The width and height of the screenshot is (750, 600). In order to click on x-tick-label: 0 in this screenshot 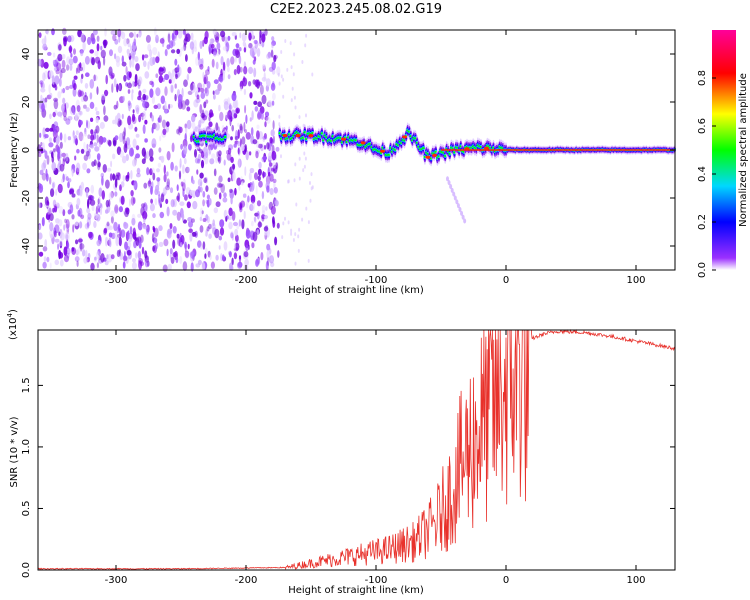, I will do `click(506, 580)`.